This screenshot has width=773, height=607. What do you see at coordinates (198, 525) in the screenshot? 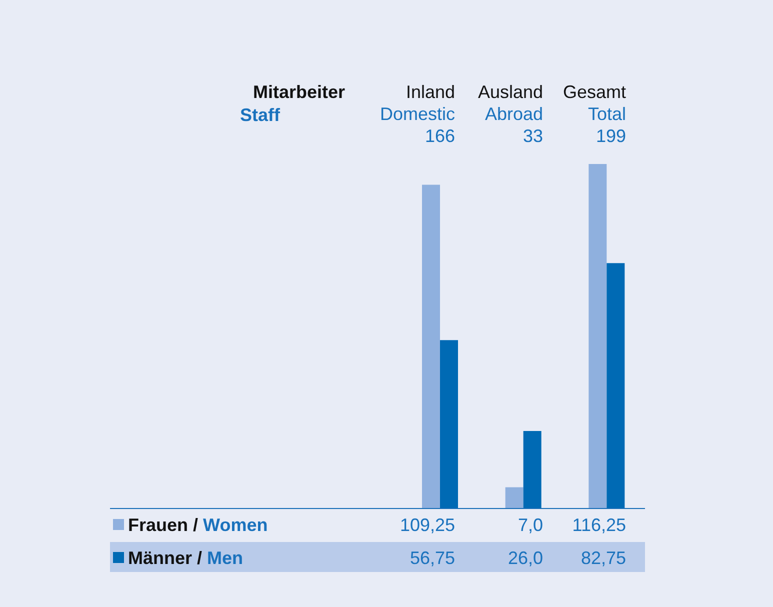
I see `legend-label: Frauen / Women` at bounding box center [198, 525].